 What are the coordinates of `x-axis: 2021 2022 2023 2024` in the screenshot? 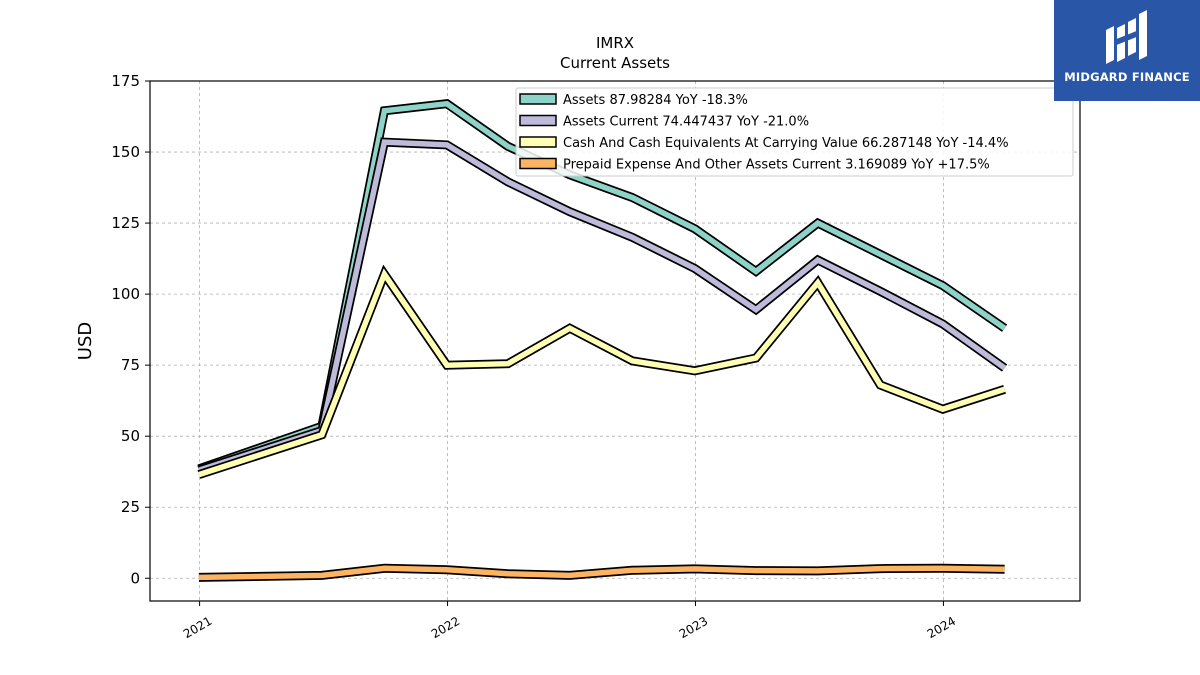 It's located at (569, 621).